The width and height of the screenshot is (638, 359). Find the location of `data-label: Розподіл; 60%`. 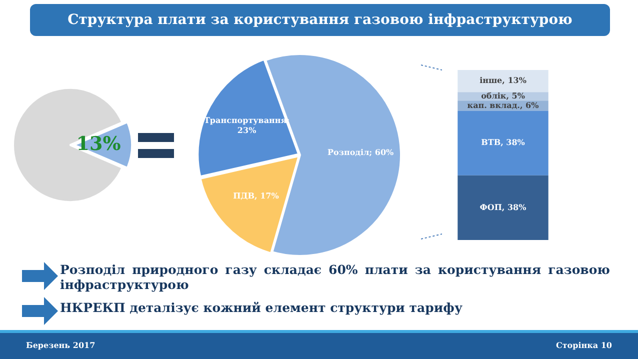

data-label: Розподіл; 60% is located at coordinates (360, 151).